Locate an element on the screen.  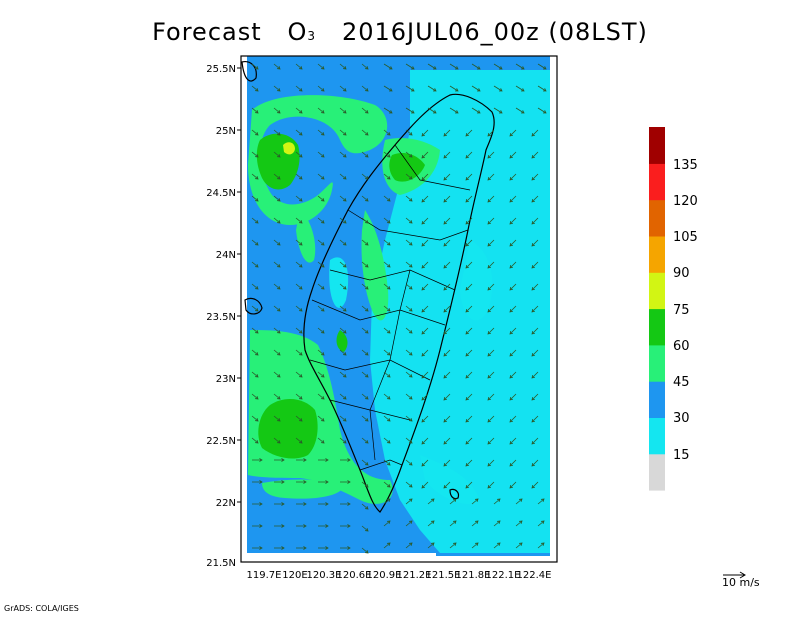
lat-label: 23.5N is located at coordinates (221, 317).